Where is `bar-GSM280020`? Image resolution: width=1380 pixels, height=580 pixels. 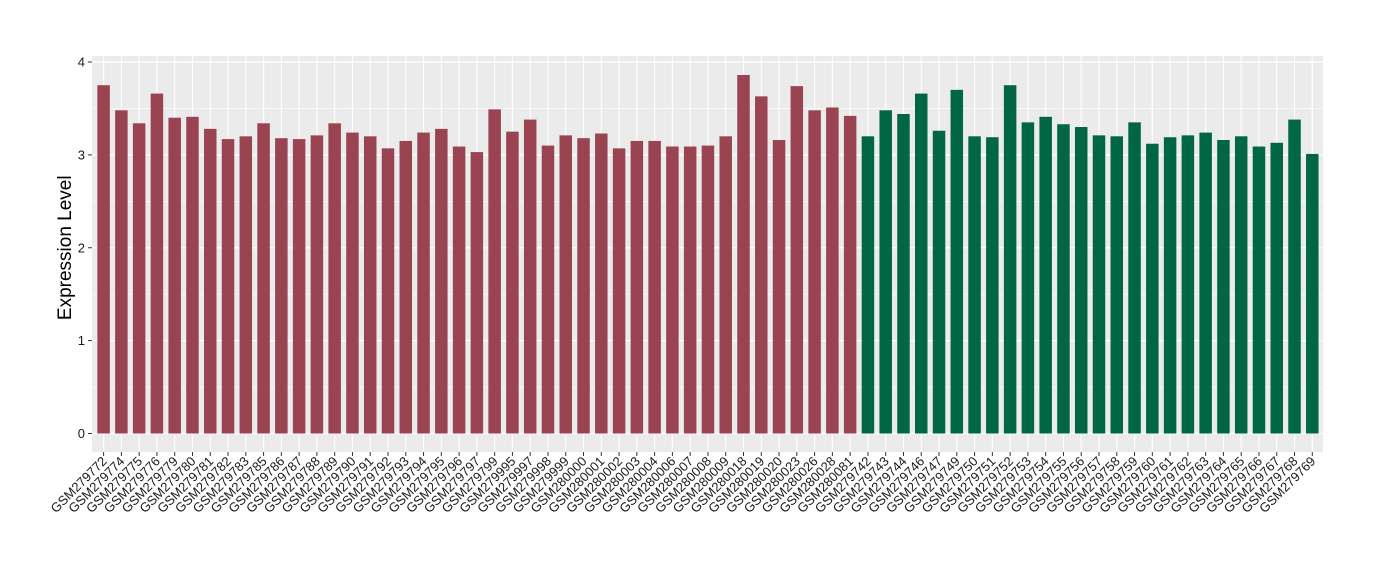
bar-GSM280020 is located at coordinates (779, 287).